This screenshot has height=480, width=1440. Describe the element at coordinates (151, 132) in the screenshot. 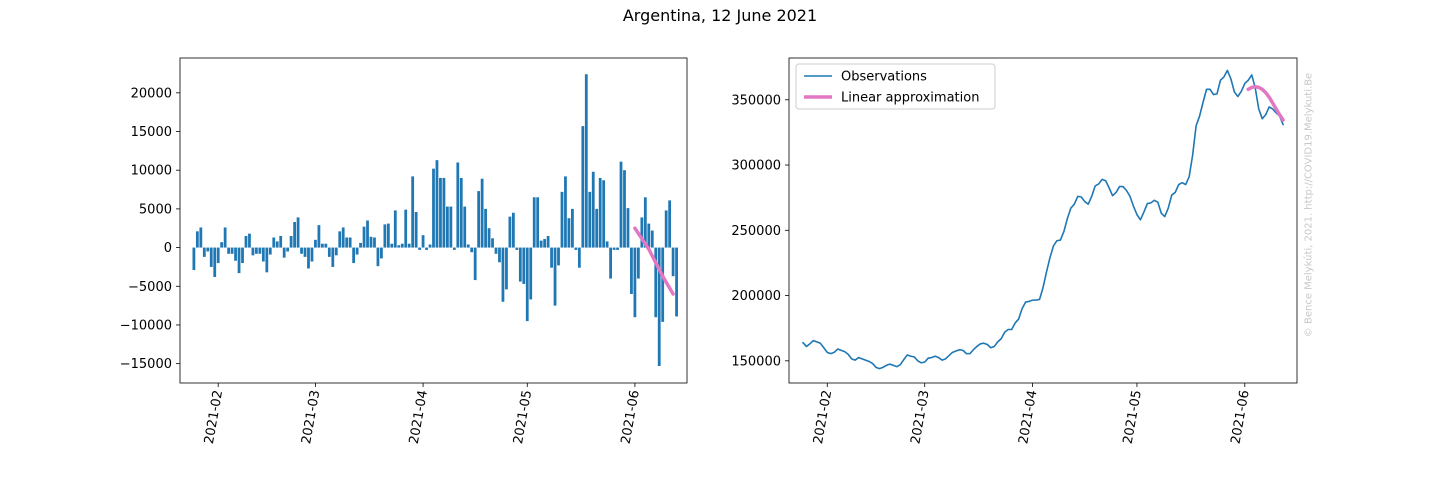

I see `y-tick-label: 15000` at that location.